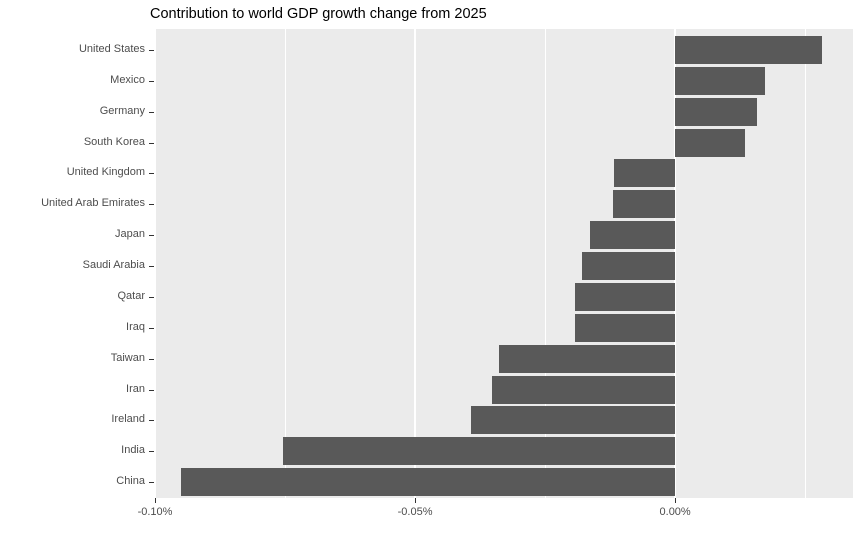  Describe the element at coordinates (415, 512) in the screenshot. I see `x-axis-tick-label: -0.05%` at that location.